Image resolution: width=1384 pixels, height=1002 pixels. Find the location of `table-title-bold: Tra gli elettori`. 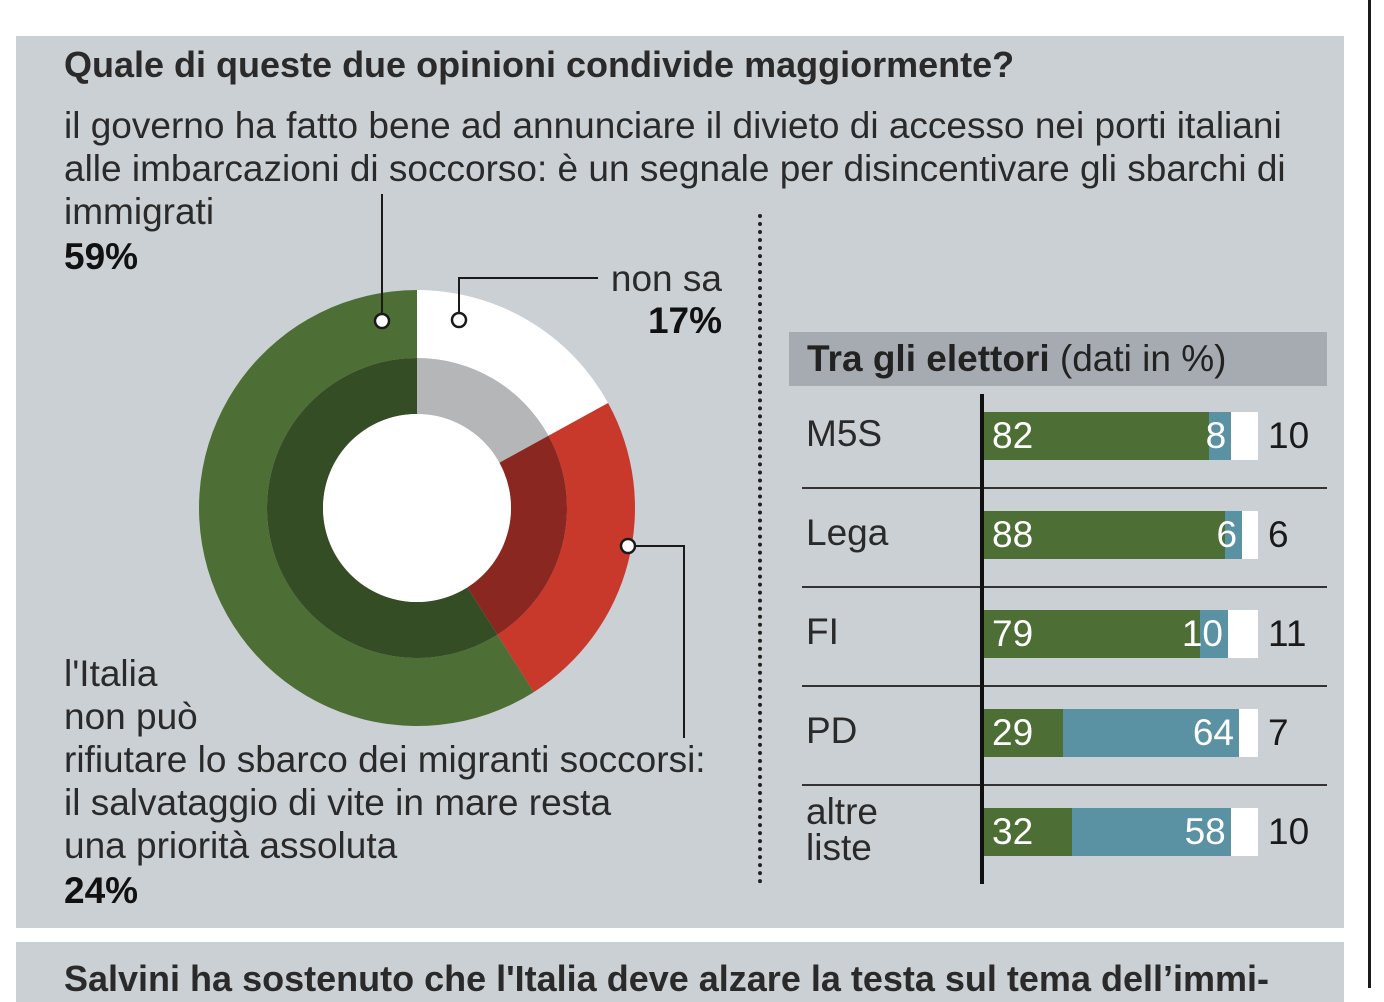

table-title-bold: Tra gli elettori is located at coordinates (928, 358).